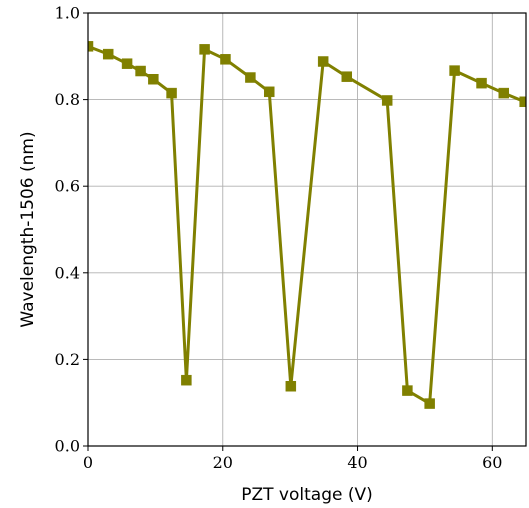 This screenshot has width=529, height=508. Describe the element at coordinates (307, 495) in the screenshot. I see `x-axis-title: PZT voltage (V)` at that location.